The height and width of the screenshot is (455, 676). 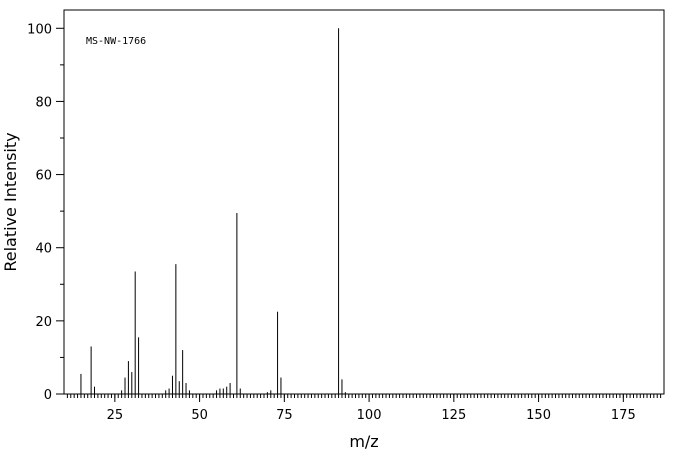 I want to click on y-tick-label: 100, so click(x=39, y=29).